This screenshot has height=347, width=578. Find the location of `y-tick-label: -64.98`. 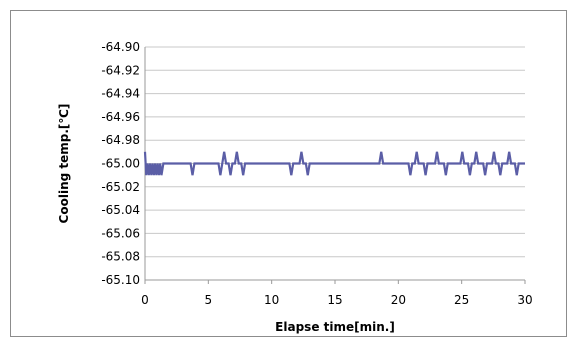

y-tick-label: -64.98 is located at coordinates (120, 140).